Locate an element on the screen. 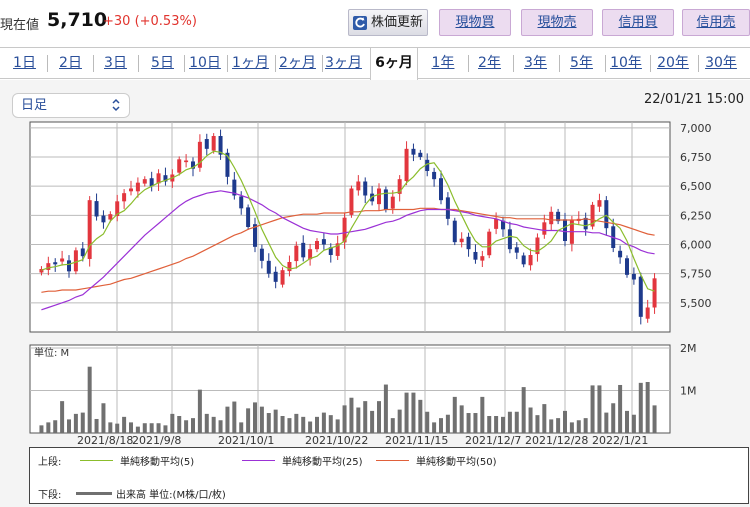 The width and height of the screenshot is (750, 507). tab-period: 30年 is located at coordinates (721, 63).